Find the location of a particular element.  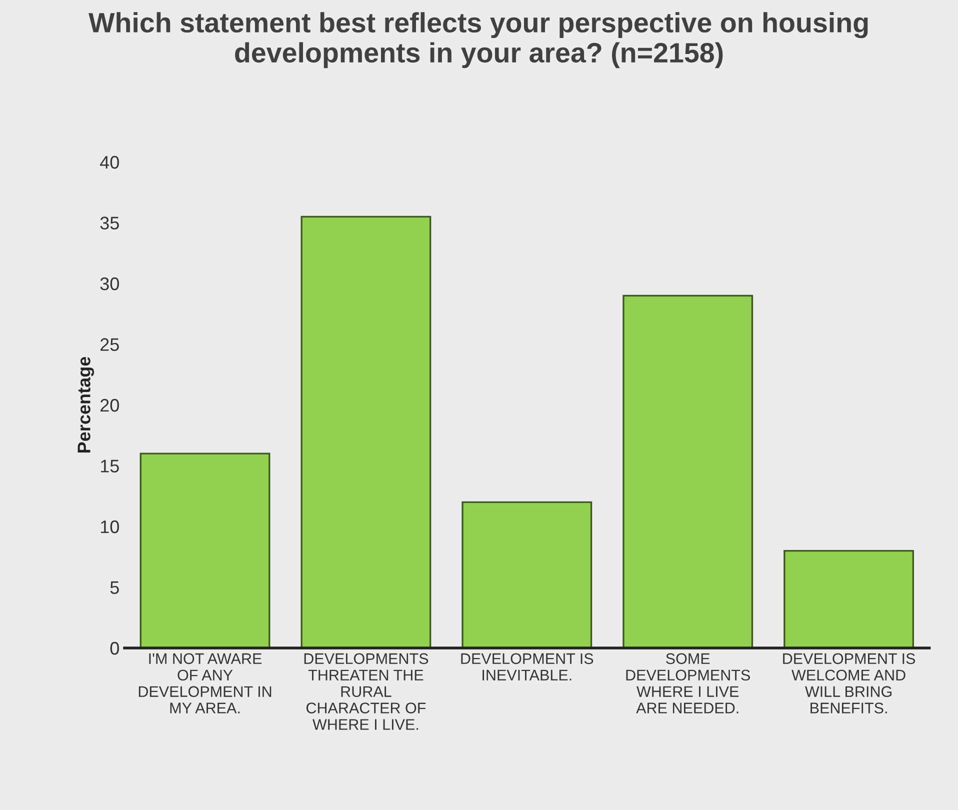

y-tick-label: 40 is located at coordinates (109, 162).